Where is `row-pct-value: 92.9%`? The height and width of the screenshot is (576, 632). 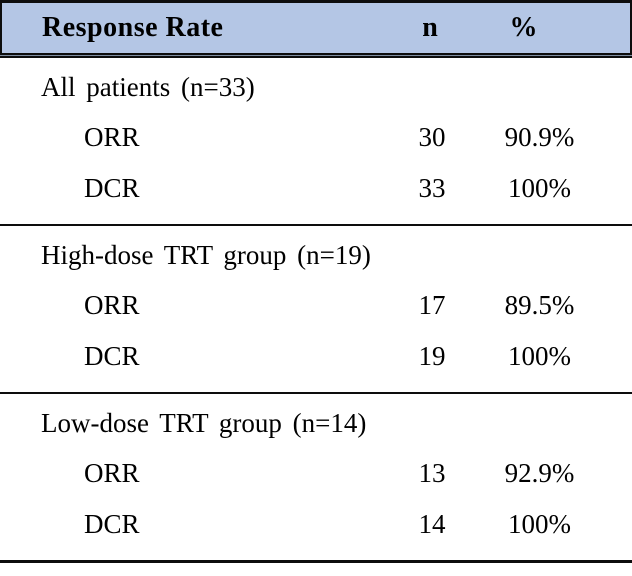 row-pct-value: 92.9% is located at coordinates (539, 473).